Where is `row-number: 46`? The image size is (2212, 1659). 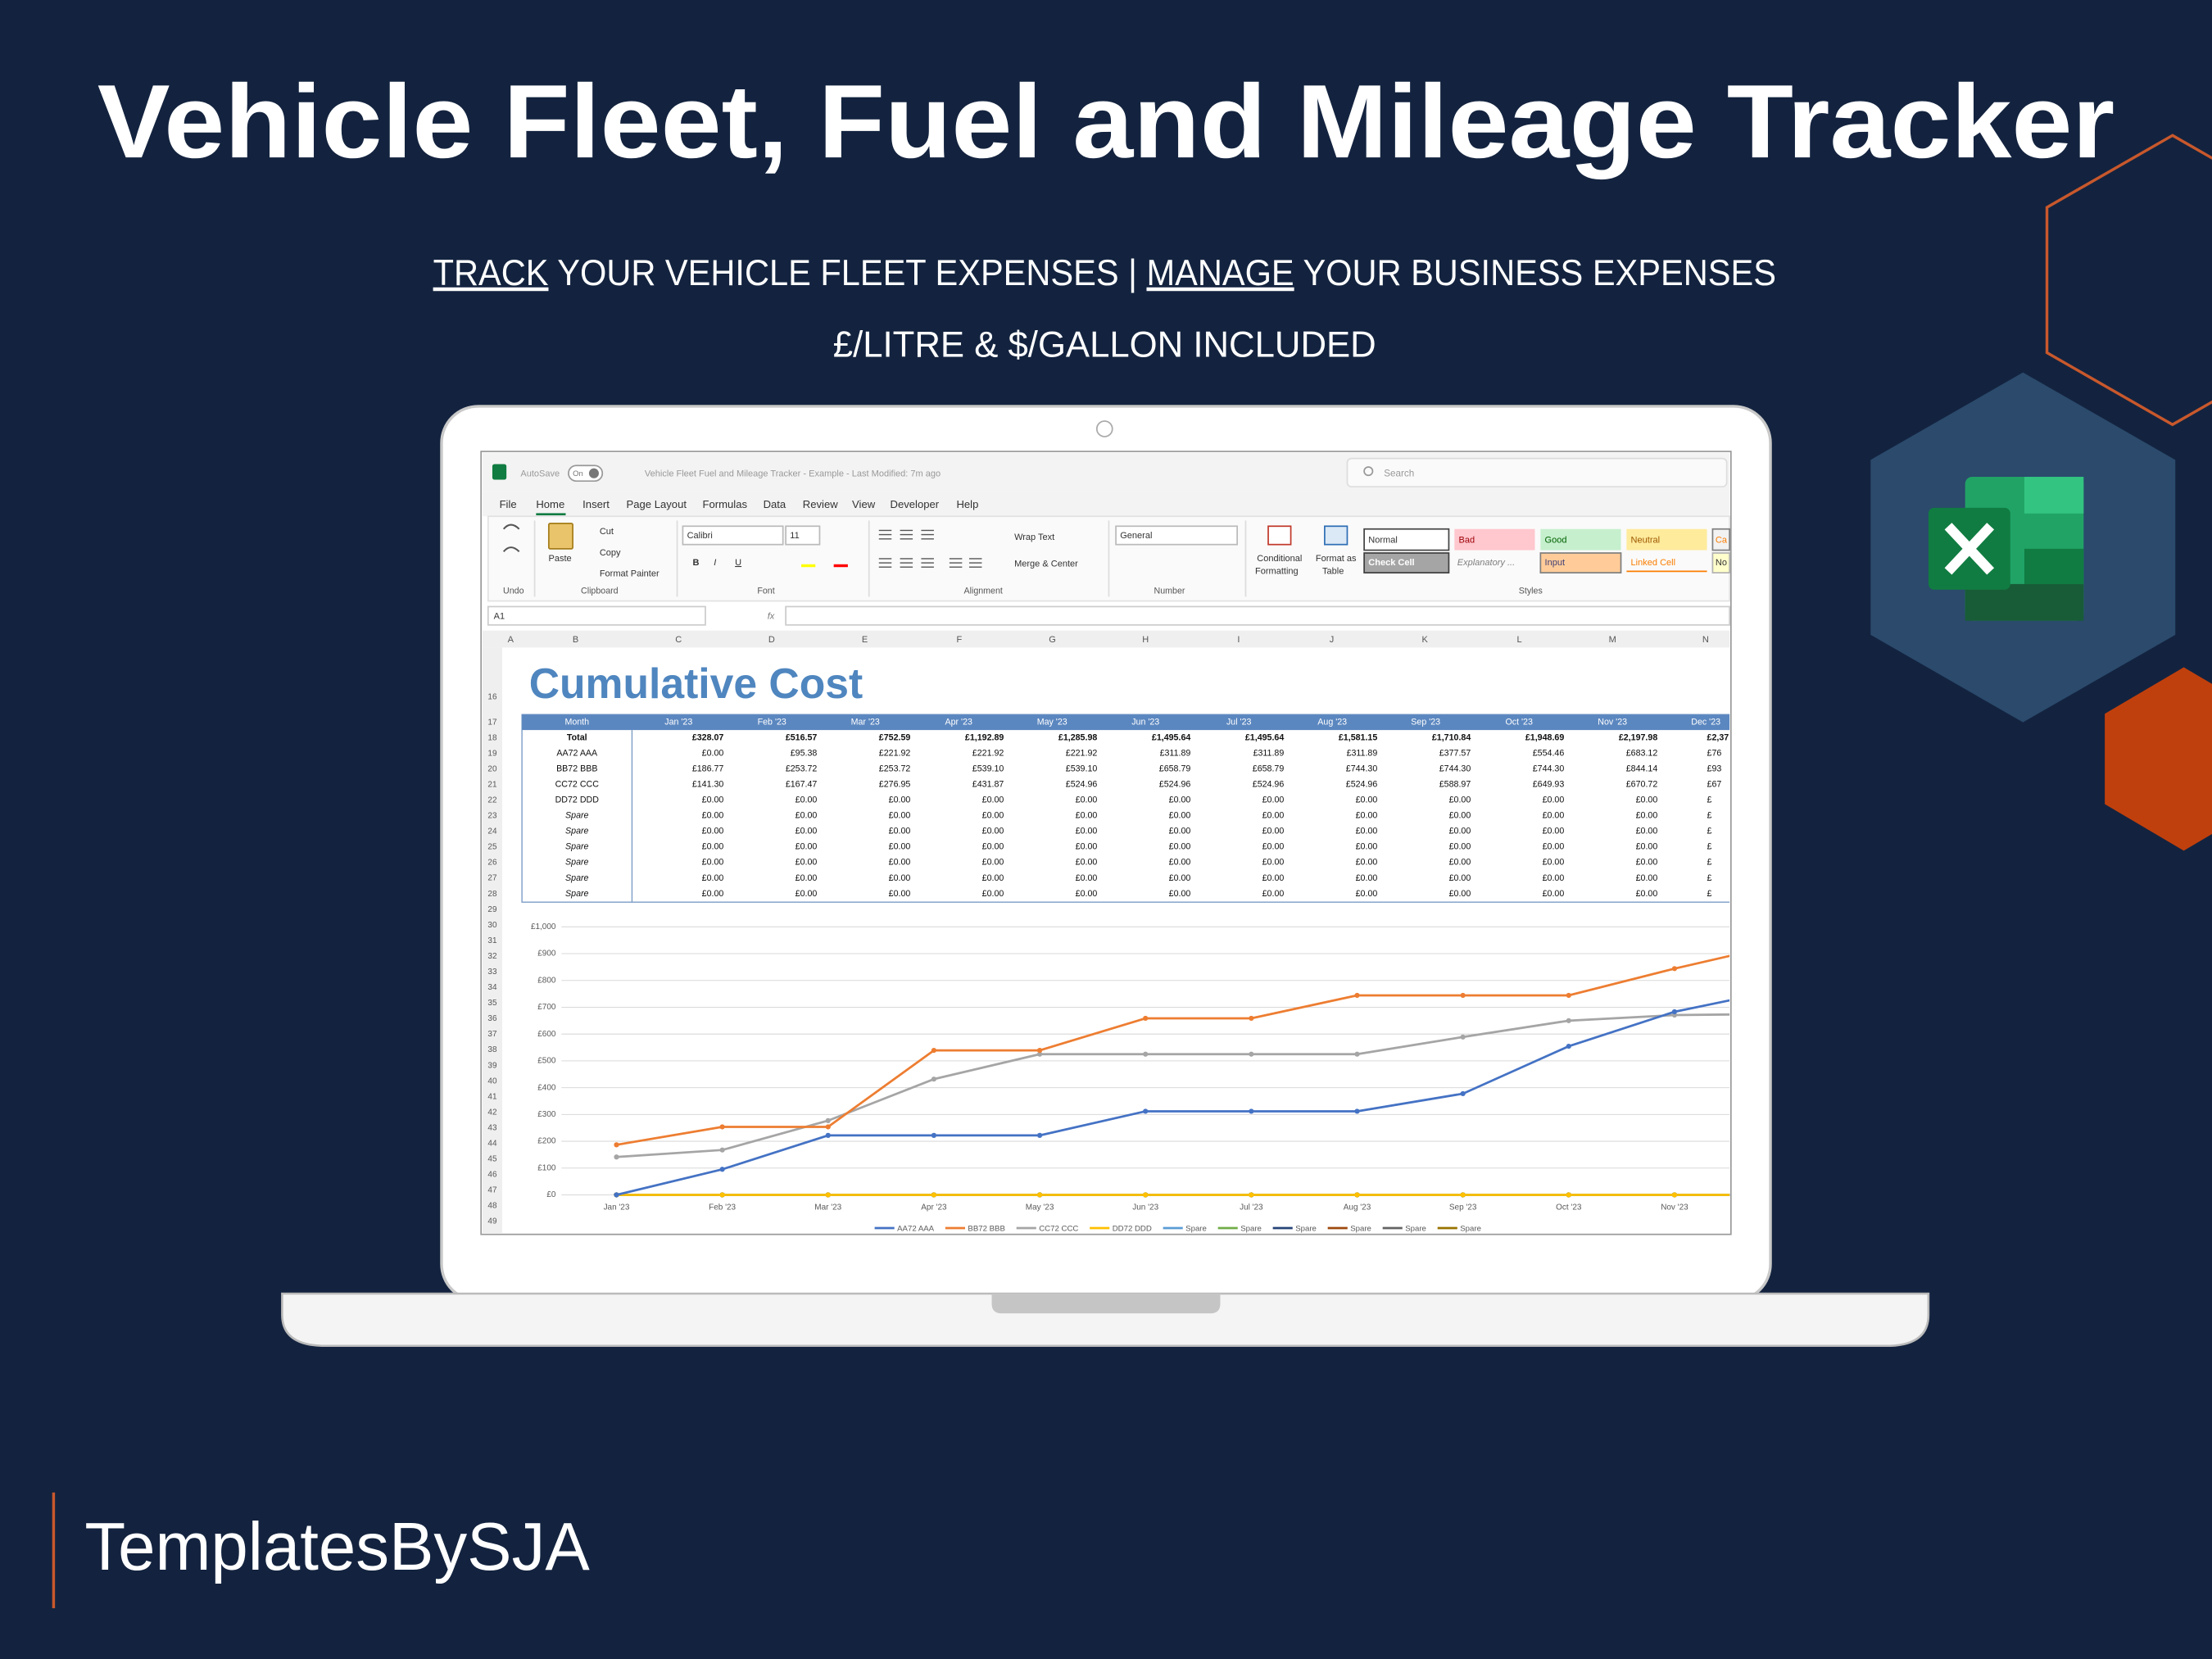
row-number: 46 is located at coordinates (492, 1175).